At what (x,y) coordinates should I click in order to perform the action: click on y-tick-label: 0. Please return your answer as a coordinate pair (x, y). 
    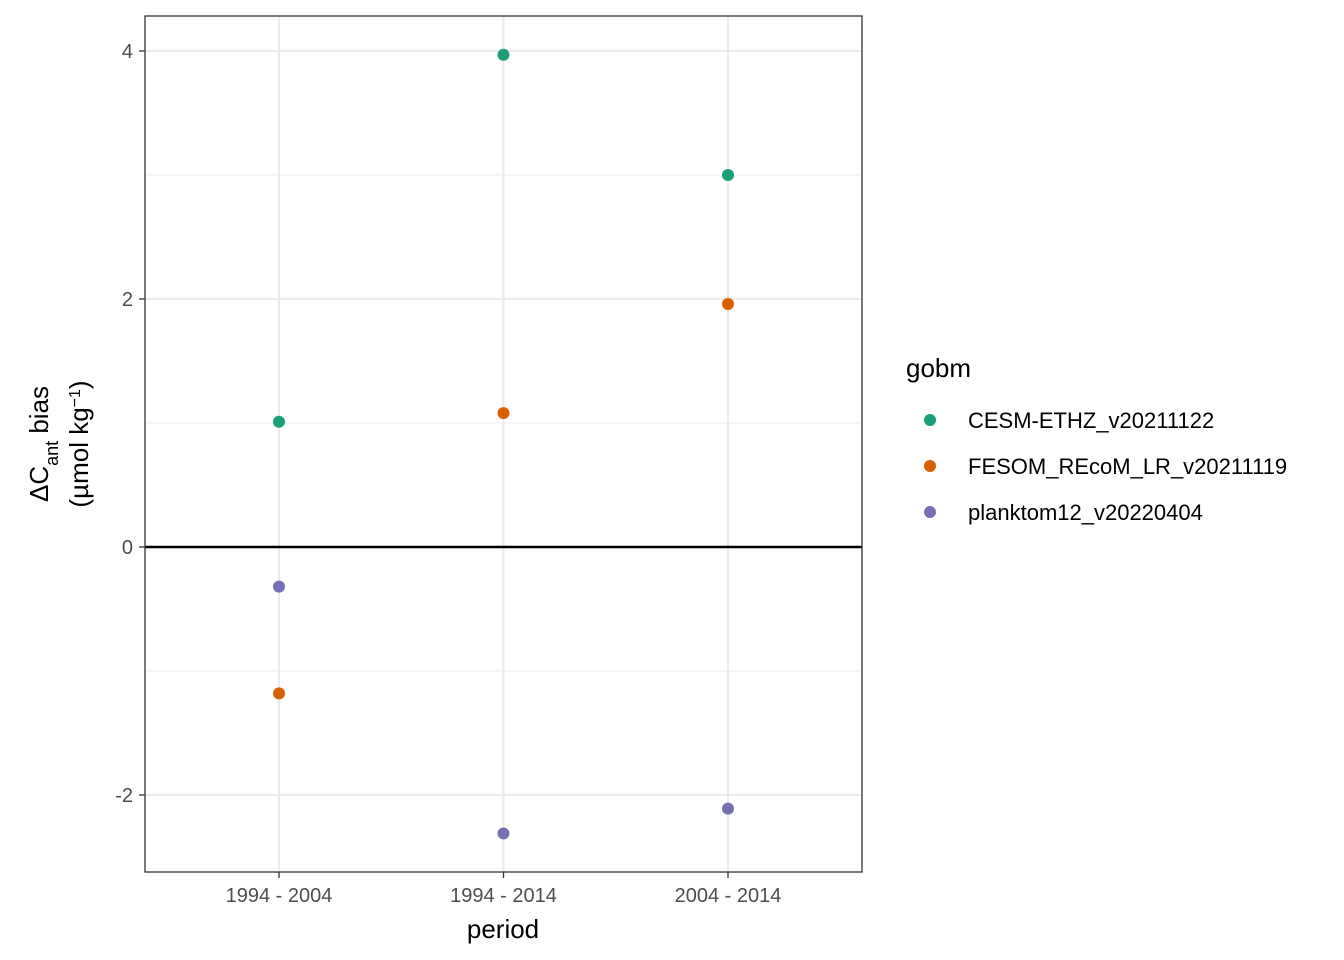
    Looking at the image, I should click on (127, 548).